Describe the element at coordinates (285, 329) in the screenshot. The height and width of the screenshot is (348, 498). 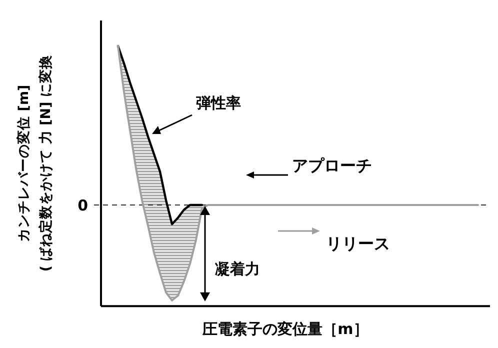
I see `x-axis-title: 圧電素子の変位量［m］` at that location.